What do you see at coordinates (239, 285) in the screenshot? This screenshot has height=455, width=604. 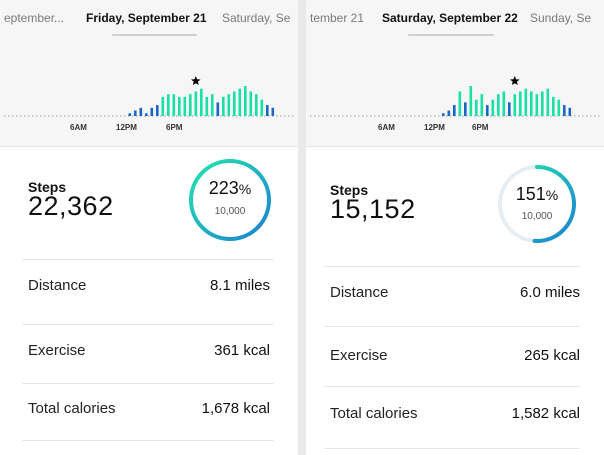 I see `distance-value: 8.1 miles` at bounding box center [239, 285].